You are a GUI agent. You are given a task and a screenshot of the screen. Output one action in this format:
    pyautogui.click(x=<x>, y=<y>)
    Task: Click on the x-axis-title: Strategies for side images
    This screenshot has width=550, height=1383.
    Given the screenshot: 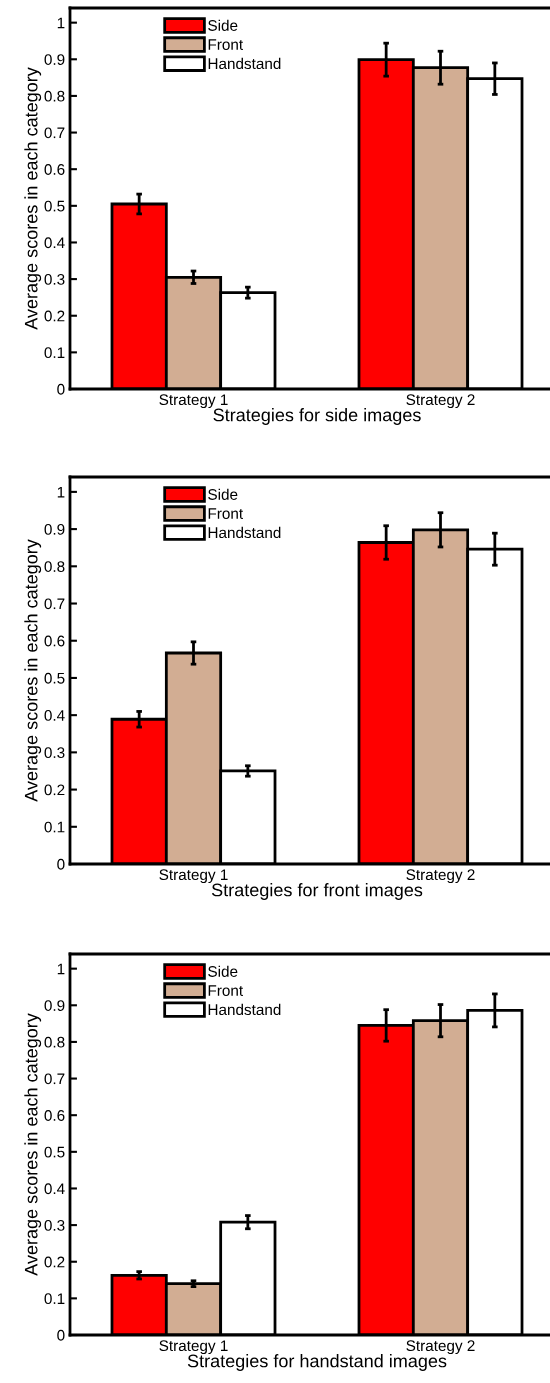 What is the action you would take?
    pyautogui.click(x=317, y=416)
    